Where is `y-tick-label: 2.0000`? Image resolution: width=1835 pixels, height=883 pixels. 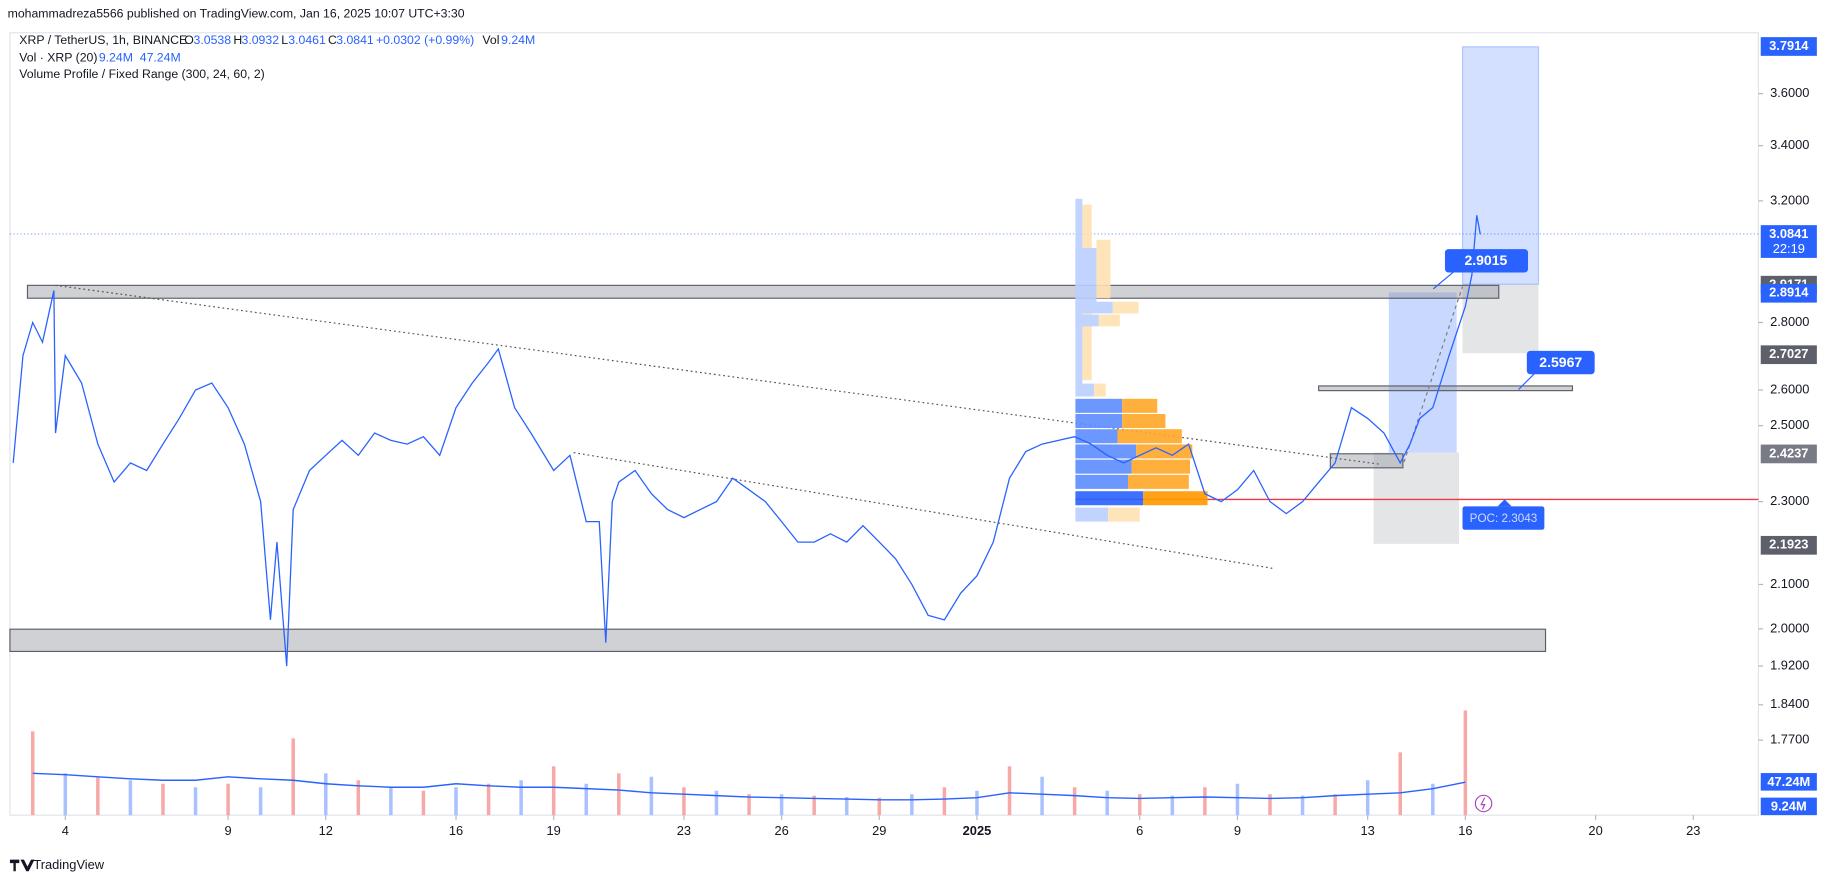
y-tick-label: 2.0000 is located at coordinates (1789, 627).